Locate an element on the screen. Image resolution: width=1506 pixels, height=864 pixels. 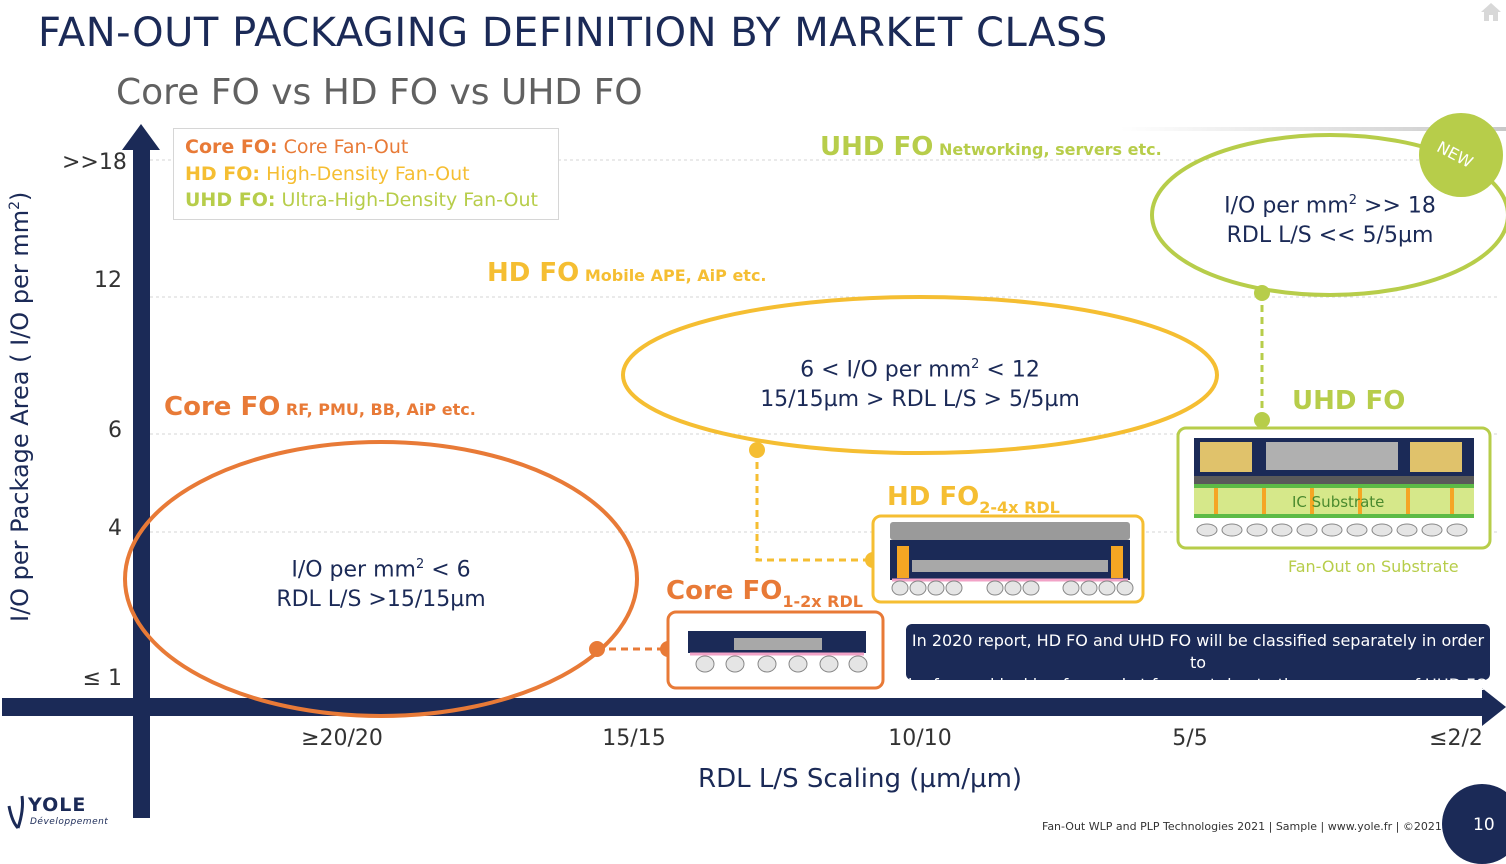
new-badge-circle is located at coordinates (1461, 155).